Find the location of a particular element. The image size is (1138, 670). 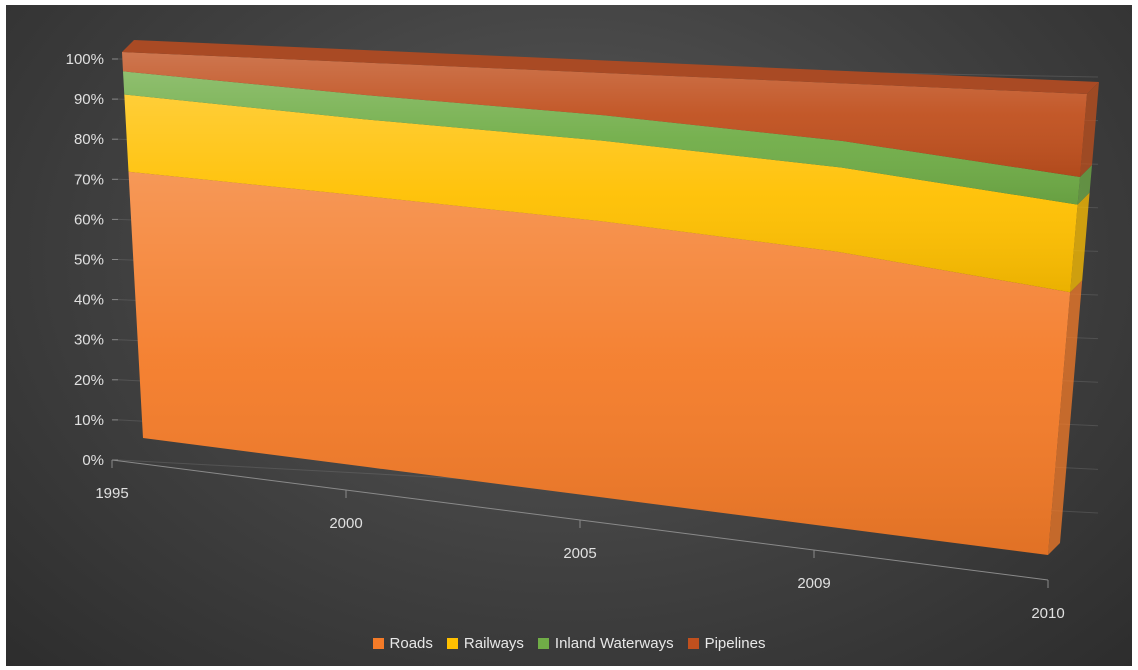

legend: Roads Railways Inland Waterways Pipelines is located at coordinates (569, 643).